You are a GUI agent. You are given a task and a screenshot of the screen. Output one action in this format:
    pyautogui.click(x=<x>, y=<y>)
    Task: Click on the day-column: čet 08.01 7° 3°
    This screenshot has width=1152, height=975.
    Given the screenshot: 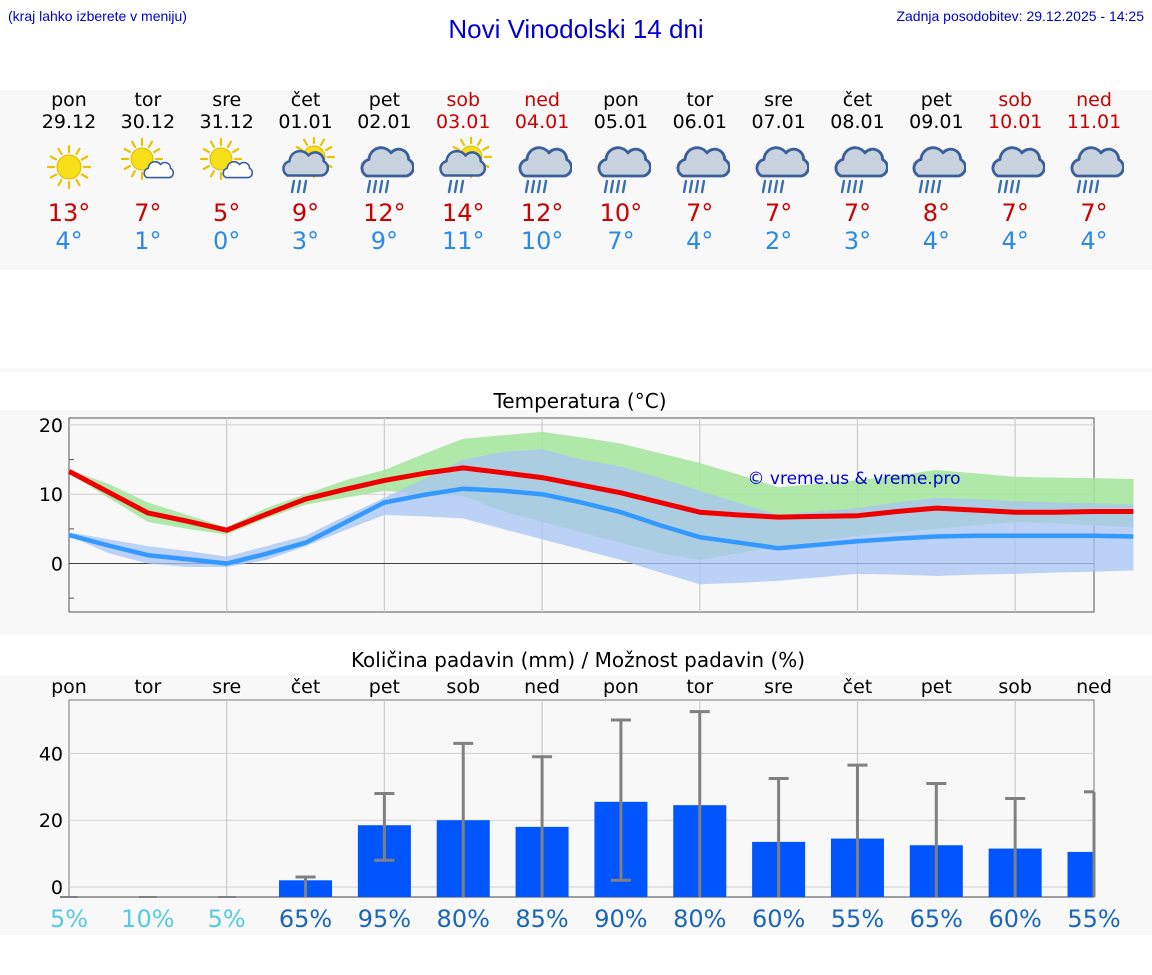 What is the action you would take?
    pyautogui.click(x=858, y=172)
    